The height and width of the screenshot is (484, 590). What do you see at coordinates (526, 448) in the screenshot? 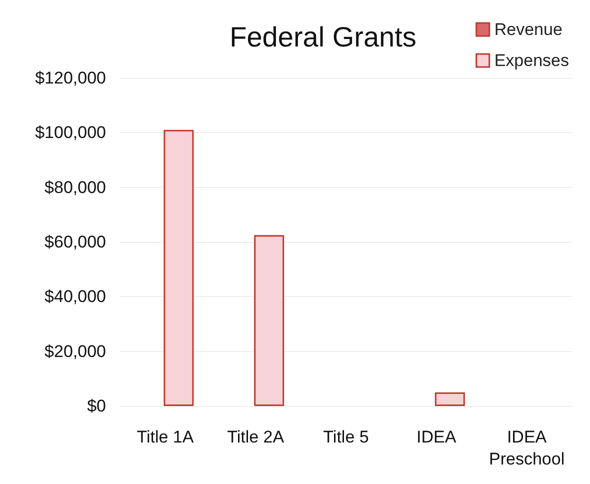
I see `x-tick-label: IDEA Preschool` at bounding box center [526, 448].